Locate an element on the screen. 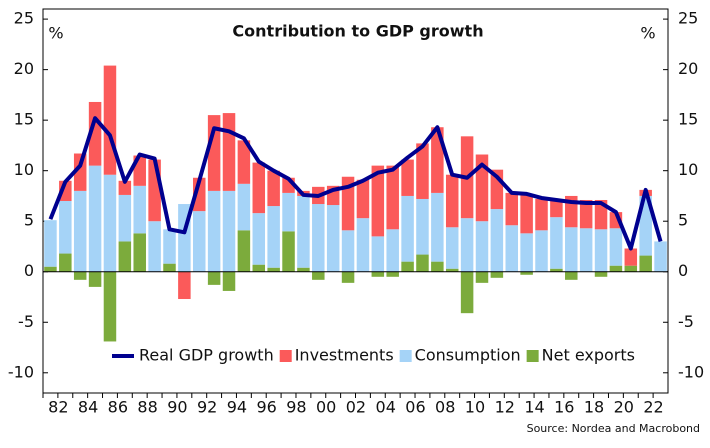  x-tick-label: 10 is located at coordinates (475, 407).